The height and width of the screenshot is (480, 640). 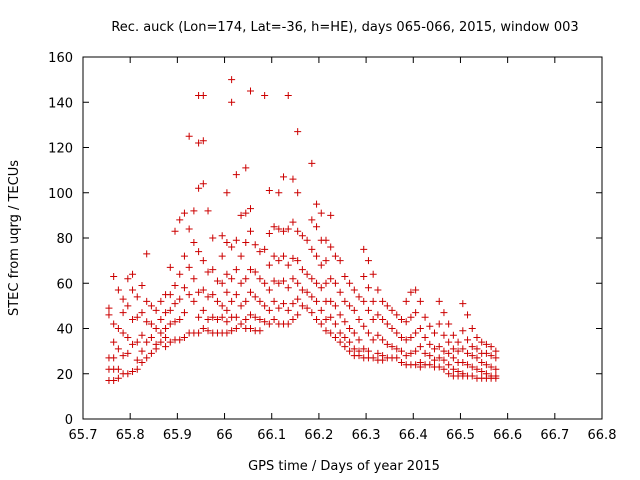 I want to click on y-tick-label: 0, so click(x=69, y=420).